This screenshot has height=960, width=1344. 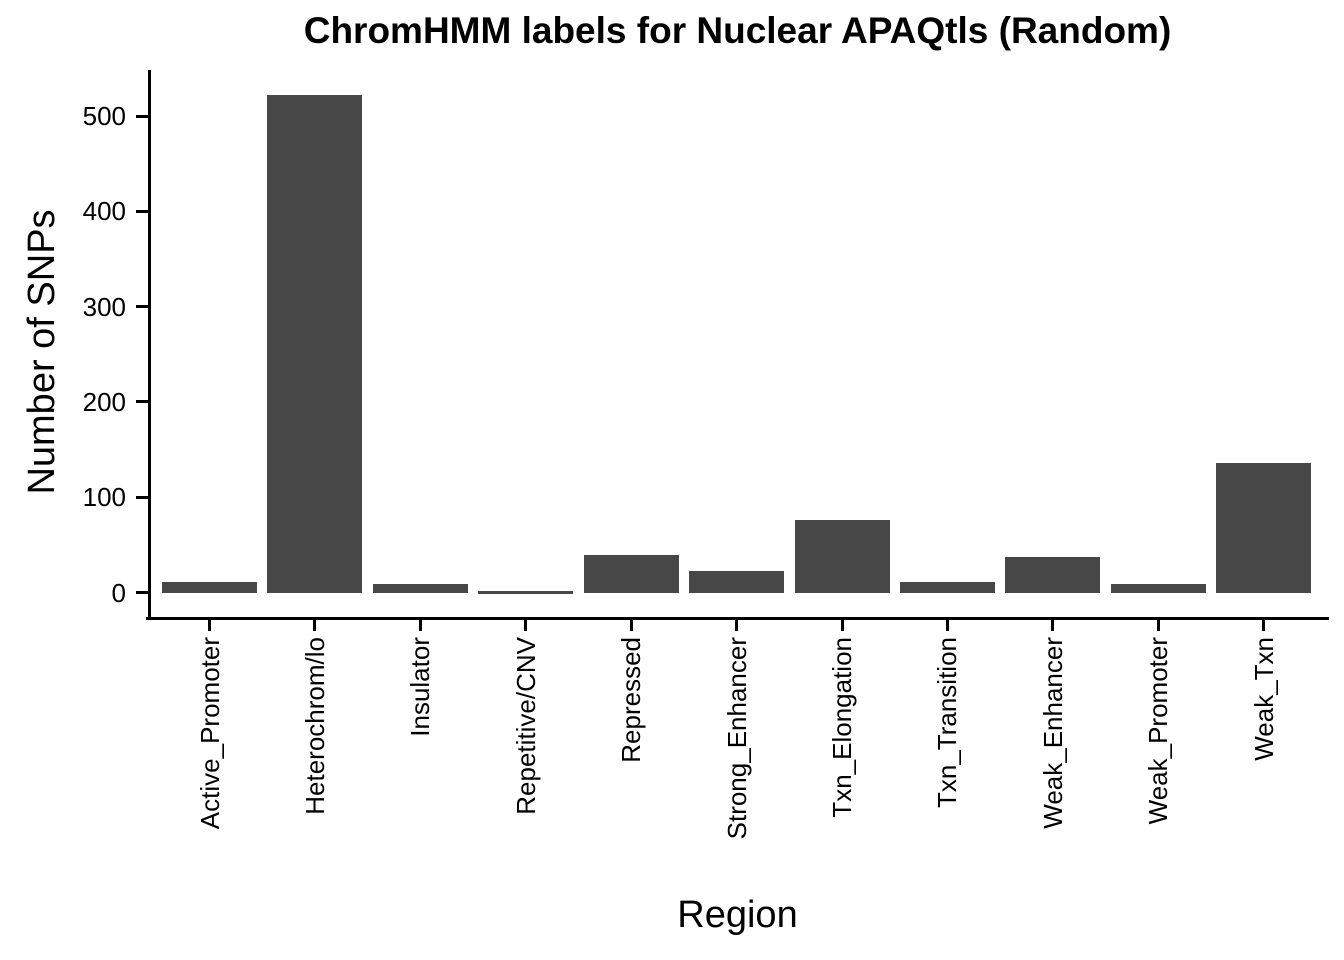 I want to click on x-tick-label-repressed: Repressed, so click(x=631, y=700).